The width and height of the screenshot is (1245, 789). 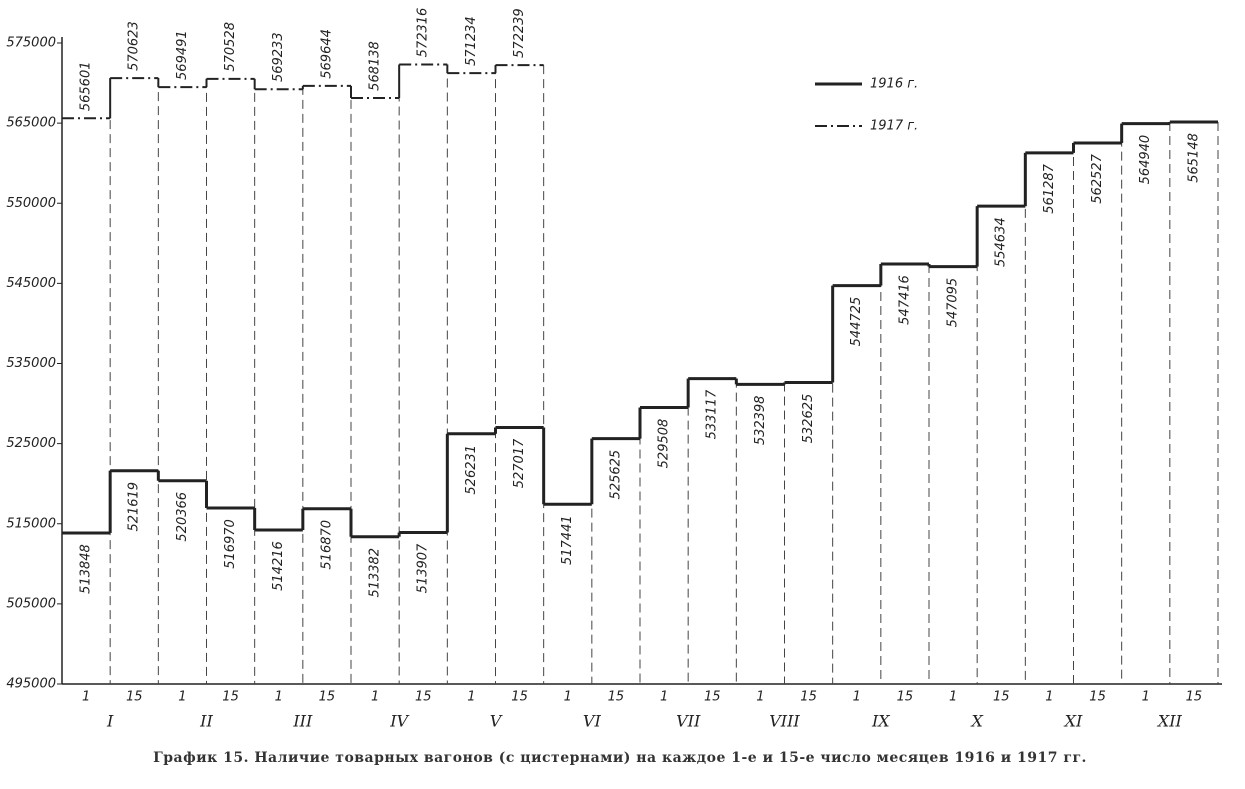 What do you see at coordinates (278, 57) in the screenshot?
I see `value-label: 569233` at bounding box center [278, 57].